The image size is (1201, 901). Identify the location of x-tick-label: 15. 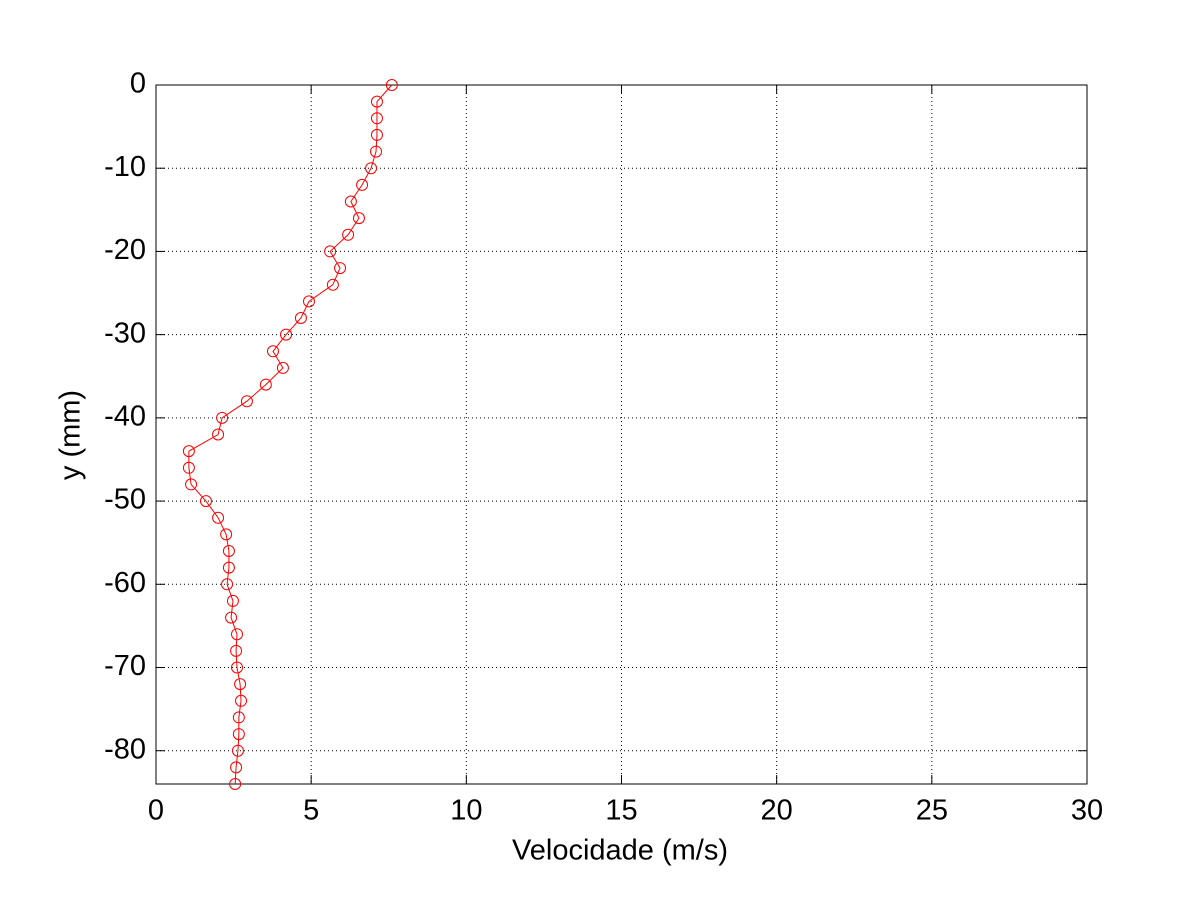
(621, 811).